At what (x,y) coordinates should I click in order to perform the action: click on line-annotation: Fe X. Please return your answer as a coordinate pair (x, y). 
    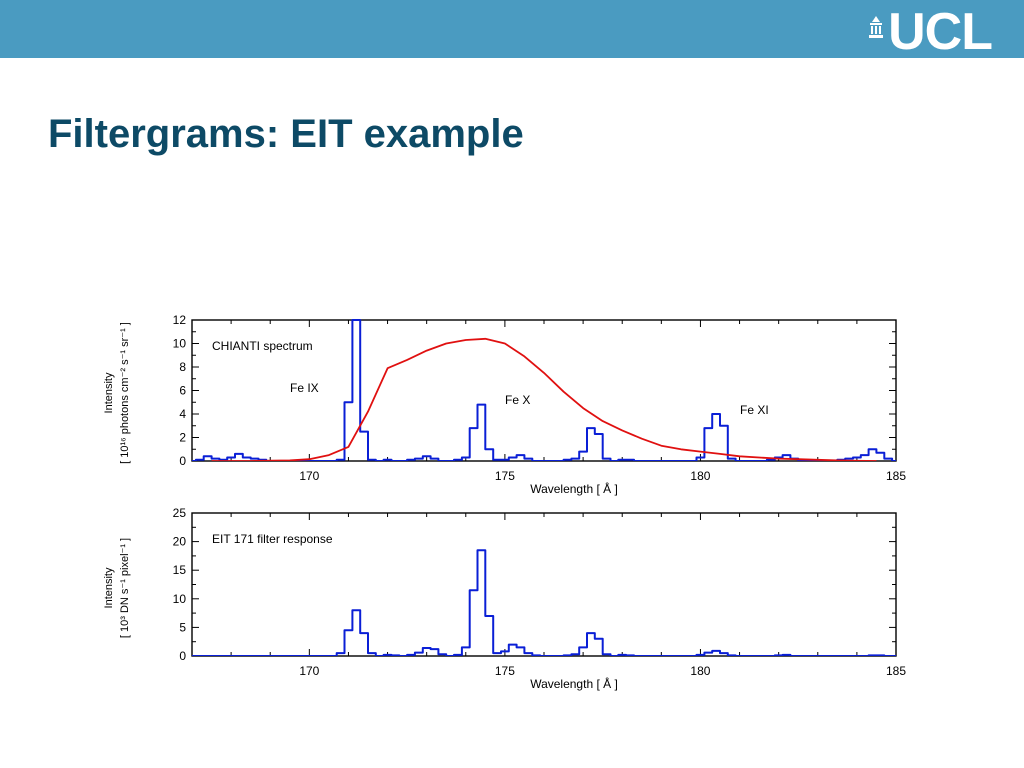
    Looking at the image, I should click on (517, 400).